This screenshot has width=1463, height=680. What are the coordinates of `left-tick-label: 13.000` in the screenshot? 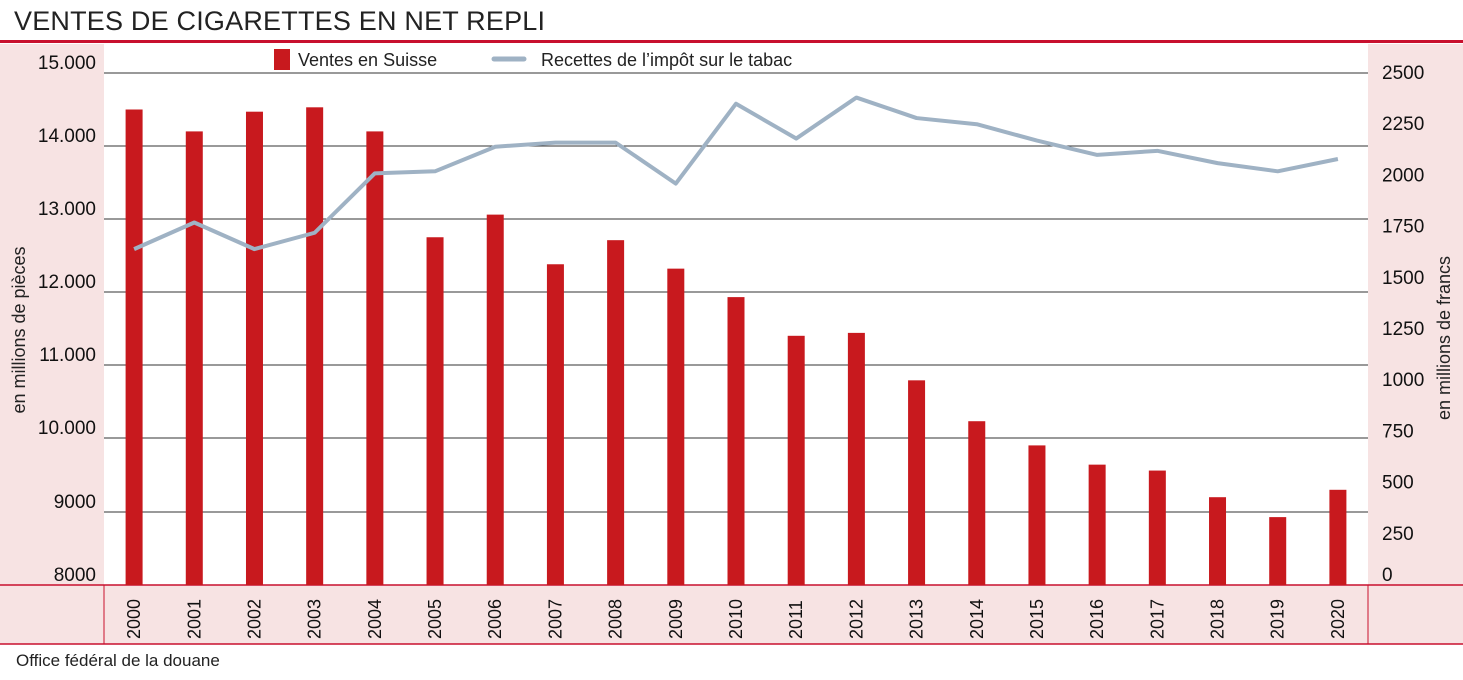 It's located at (67, 209).